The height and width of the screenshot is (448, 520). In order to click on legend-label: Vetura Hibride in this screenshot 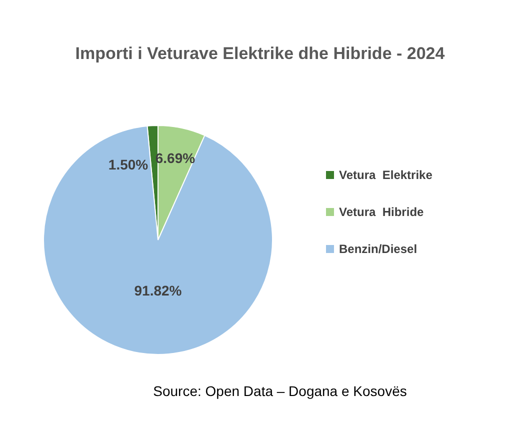, I will do `click(381, 211)`.